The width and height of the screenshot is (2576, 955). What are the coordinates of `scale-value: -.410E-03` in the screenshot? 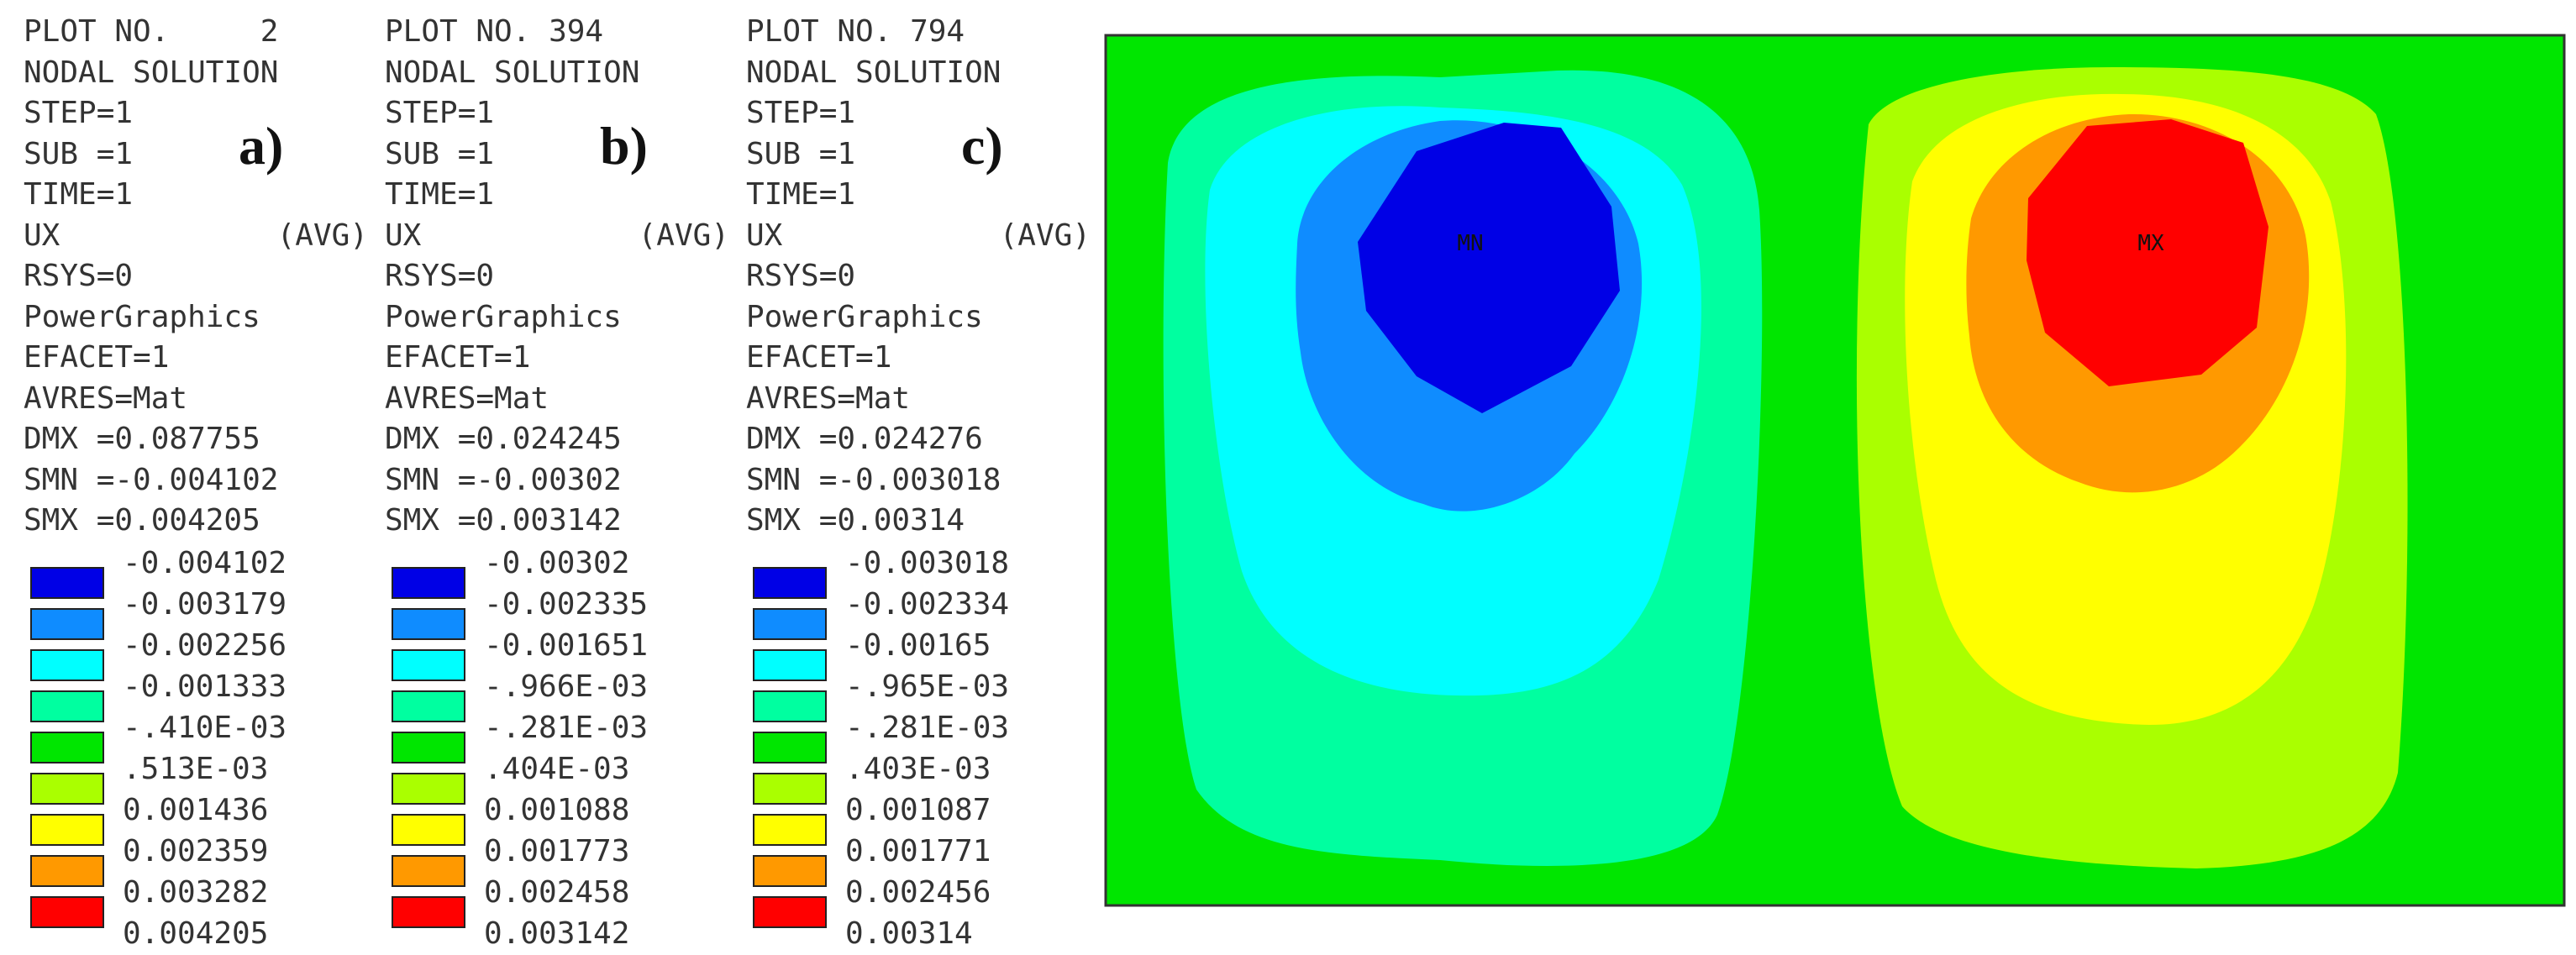 It's located at (205, 727).